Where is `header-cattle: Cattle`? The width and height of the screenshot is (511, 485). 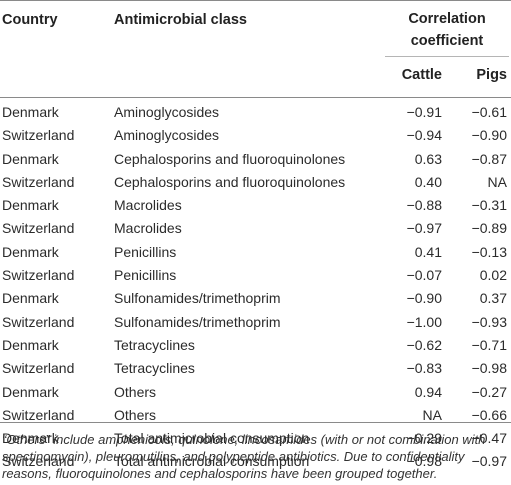
header-cattle: Cattle is located at coordinates (421, 75).